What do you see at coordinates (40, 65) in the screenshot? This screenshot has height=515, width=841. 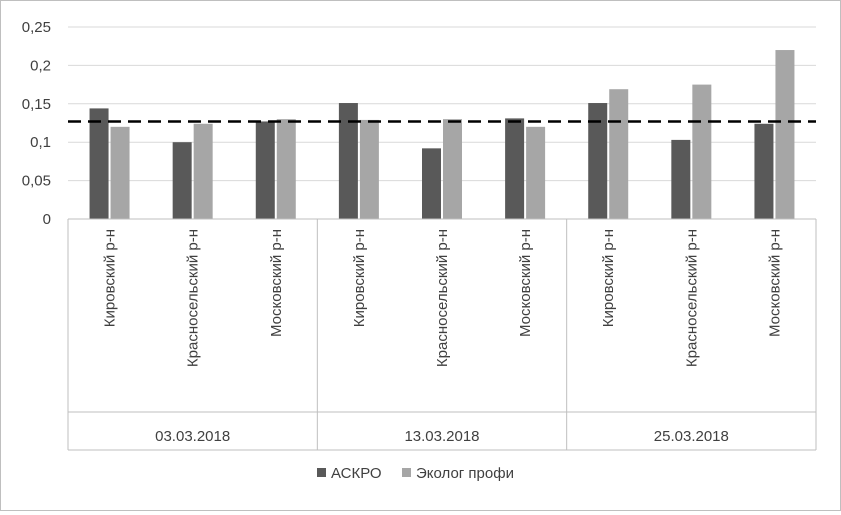 I see `y-tick-label: 0,2` at bounding box center [40, 65].